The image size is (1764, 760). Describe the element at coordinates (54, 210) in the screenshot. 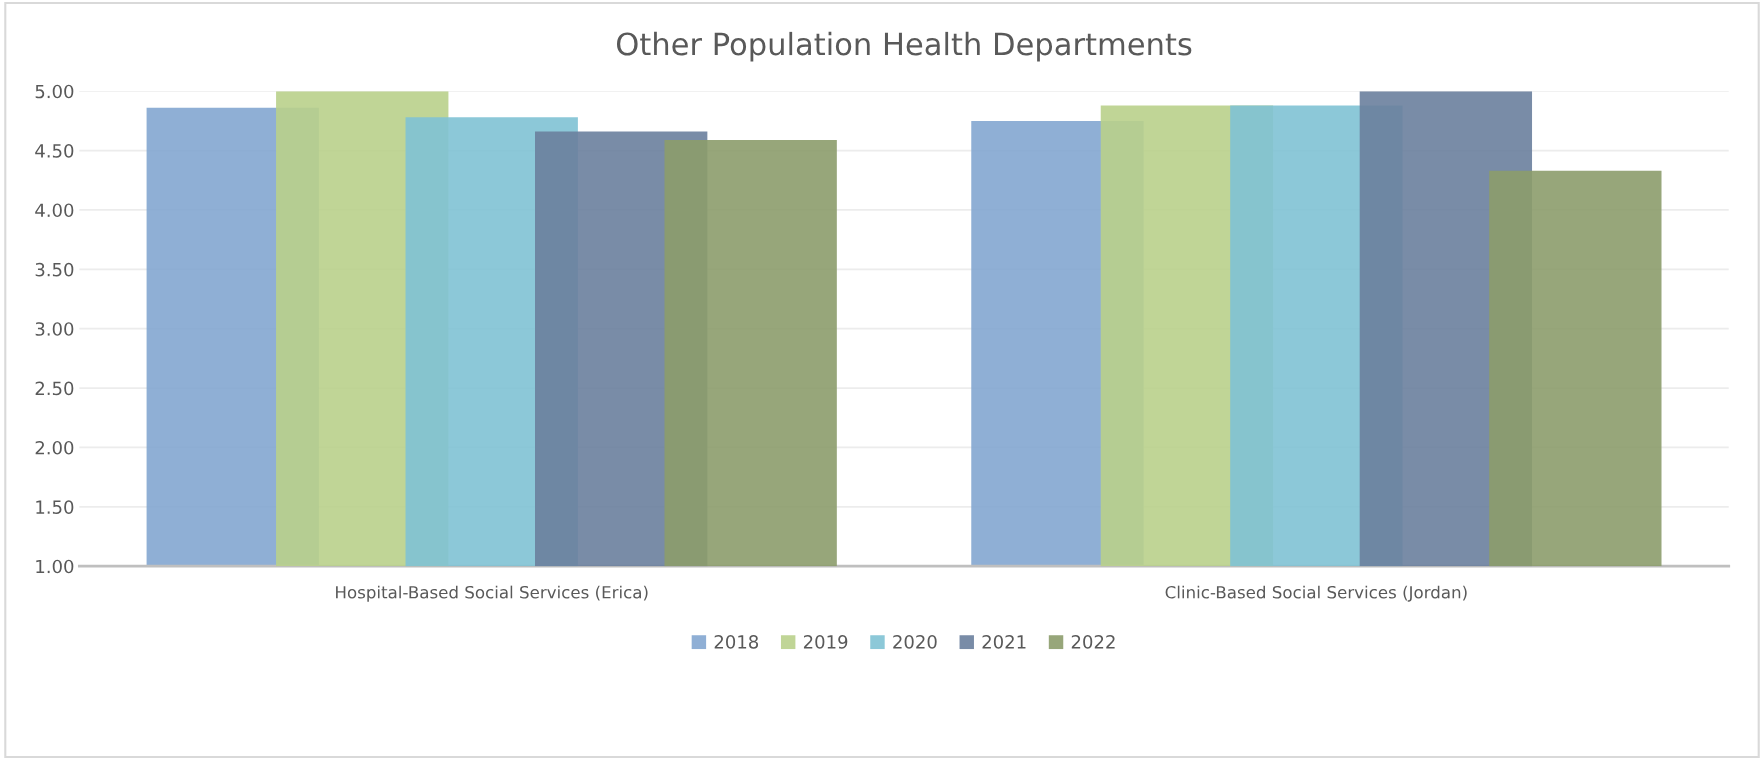

I see `y-tick-label: 4.00` at that location.